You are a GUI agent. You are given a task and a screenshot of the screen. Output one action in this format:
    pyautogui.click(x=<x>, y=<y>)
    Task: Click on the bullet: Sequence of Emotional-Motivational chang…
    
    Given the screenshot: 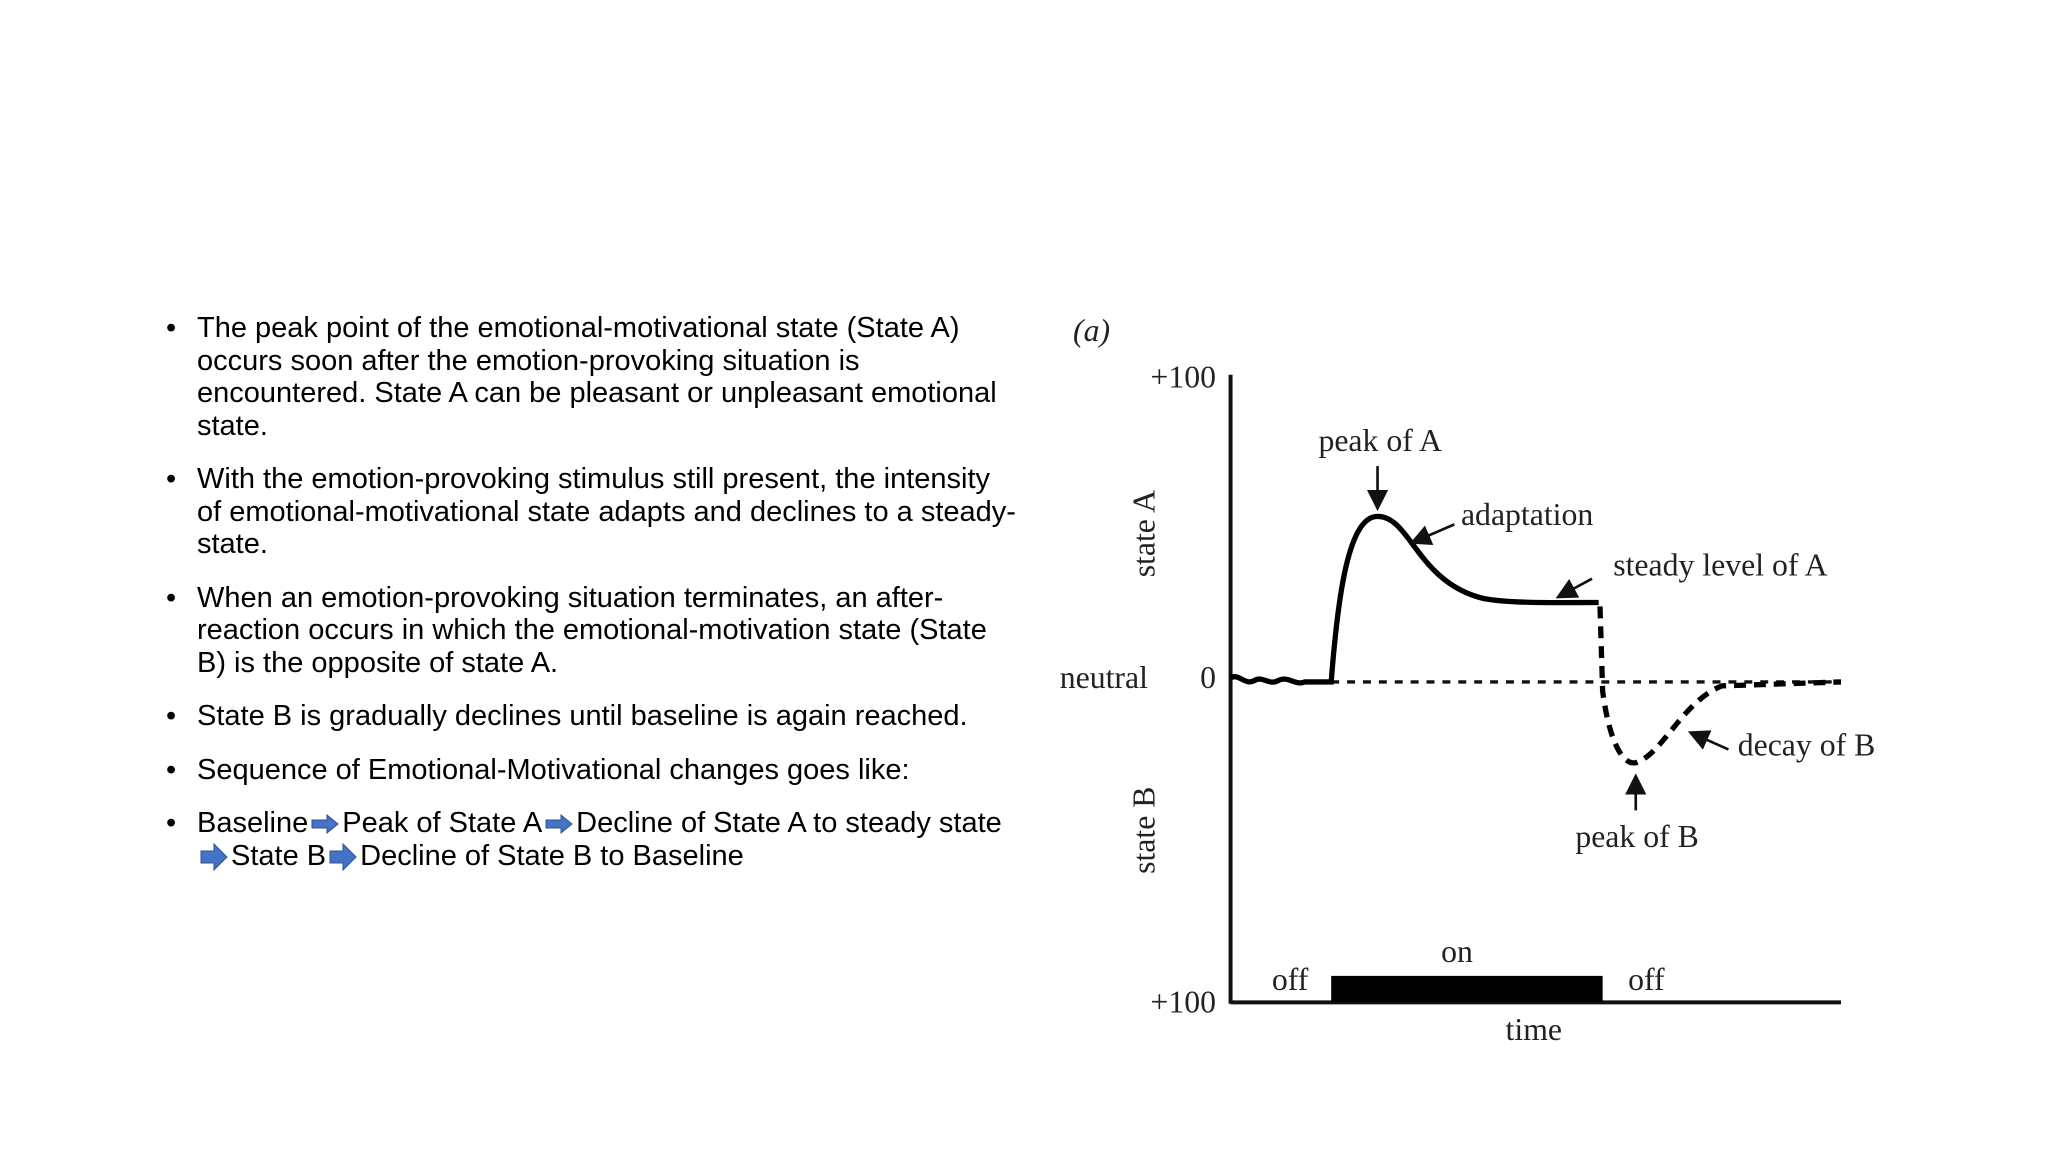 What is the action you would take?
    pyautogui.click(x=591, y=770)
    